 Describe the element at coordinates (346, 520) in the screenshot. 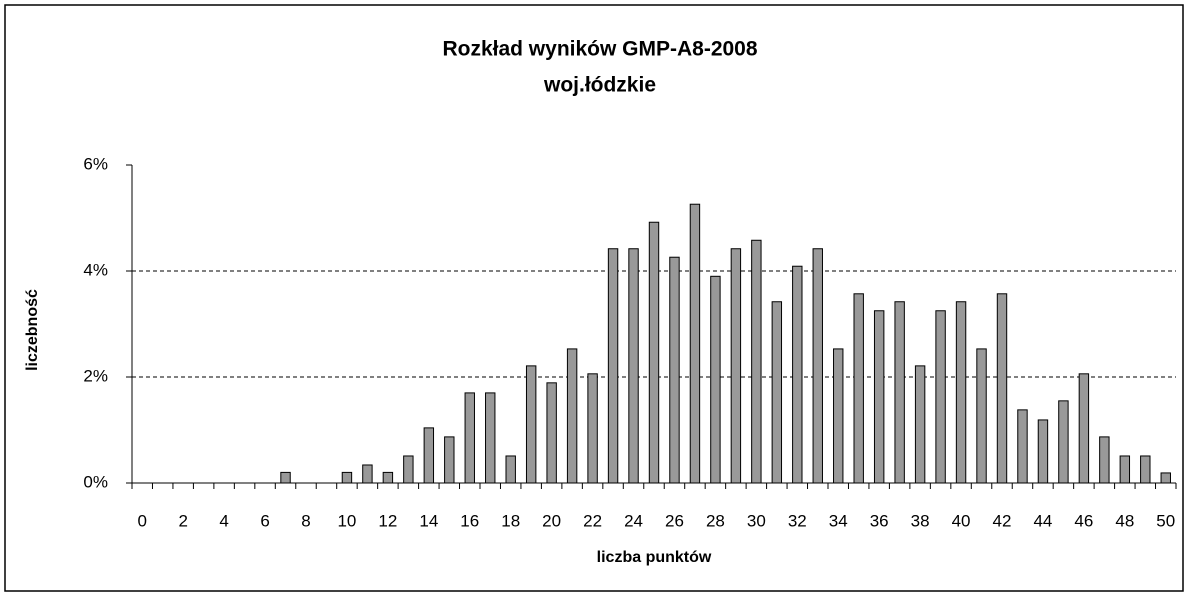

I see `x-tick-label: 10` at that location.